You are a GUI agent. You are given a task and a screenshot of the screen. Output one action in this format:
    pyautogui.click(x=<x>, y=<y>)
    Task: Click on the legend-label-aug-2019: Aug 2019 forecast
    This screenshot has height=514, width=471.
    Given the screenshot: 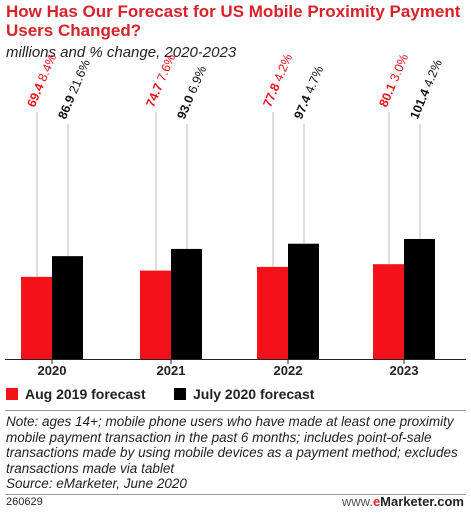 What is the action you would take?
    pyautogui.click(x=85, y=394)
    